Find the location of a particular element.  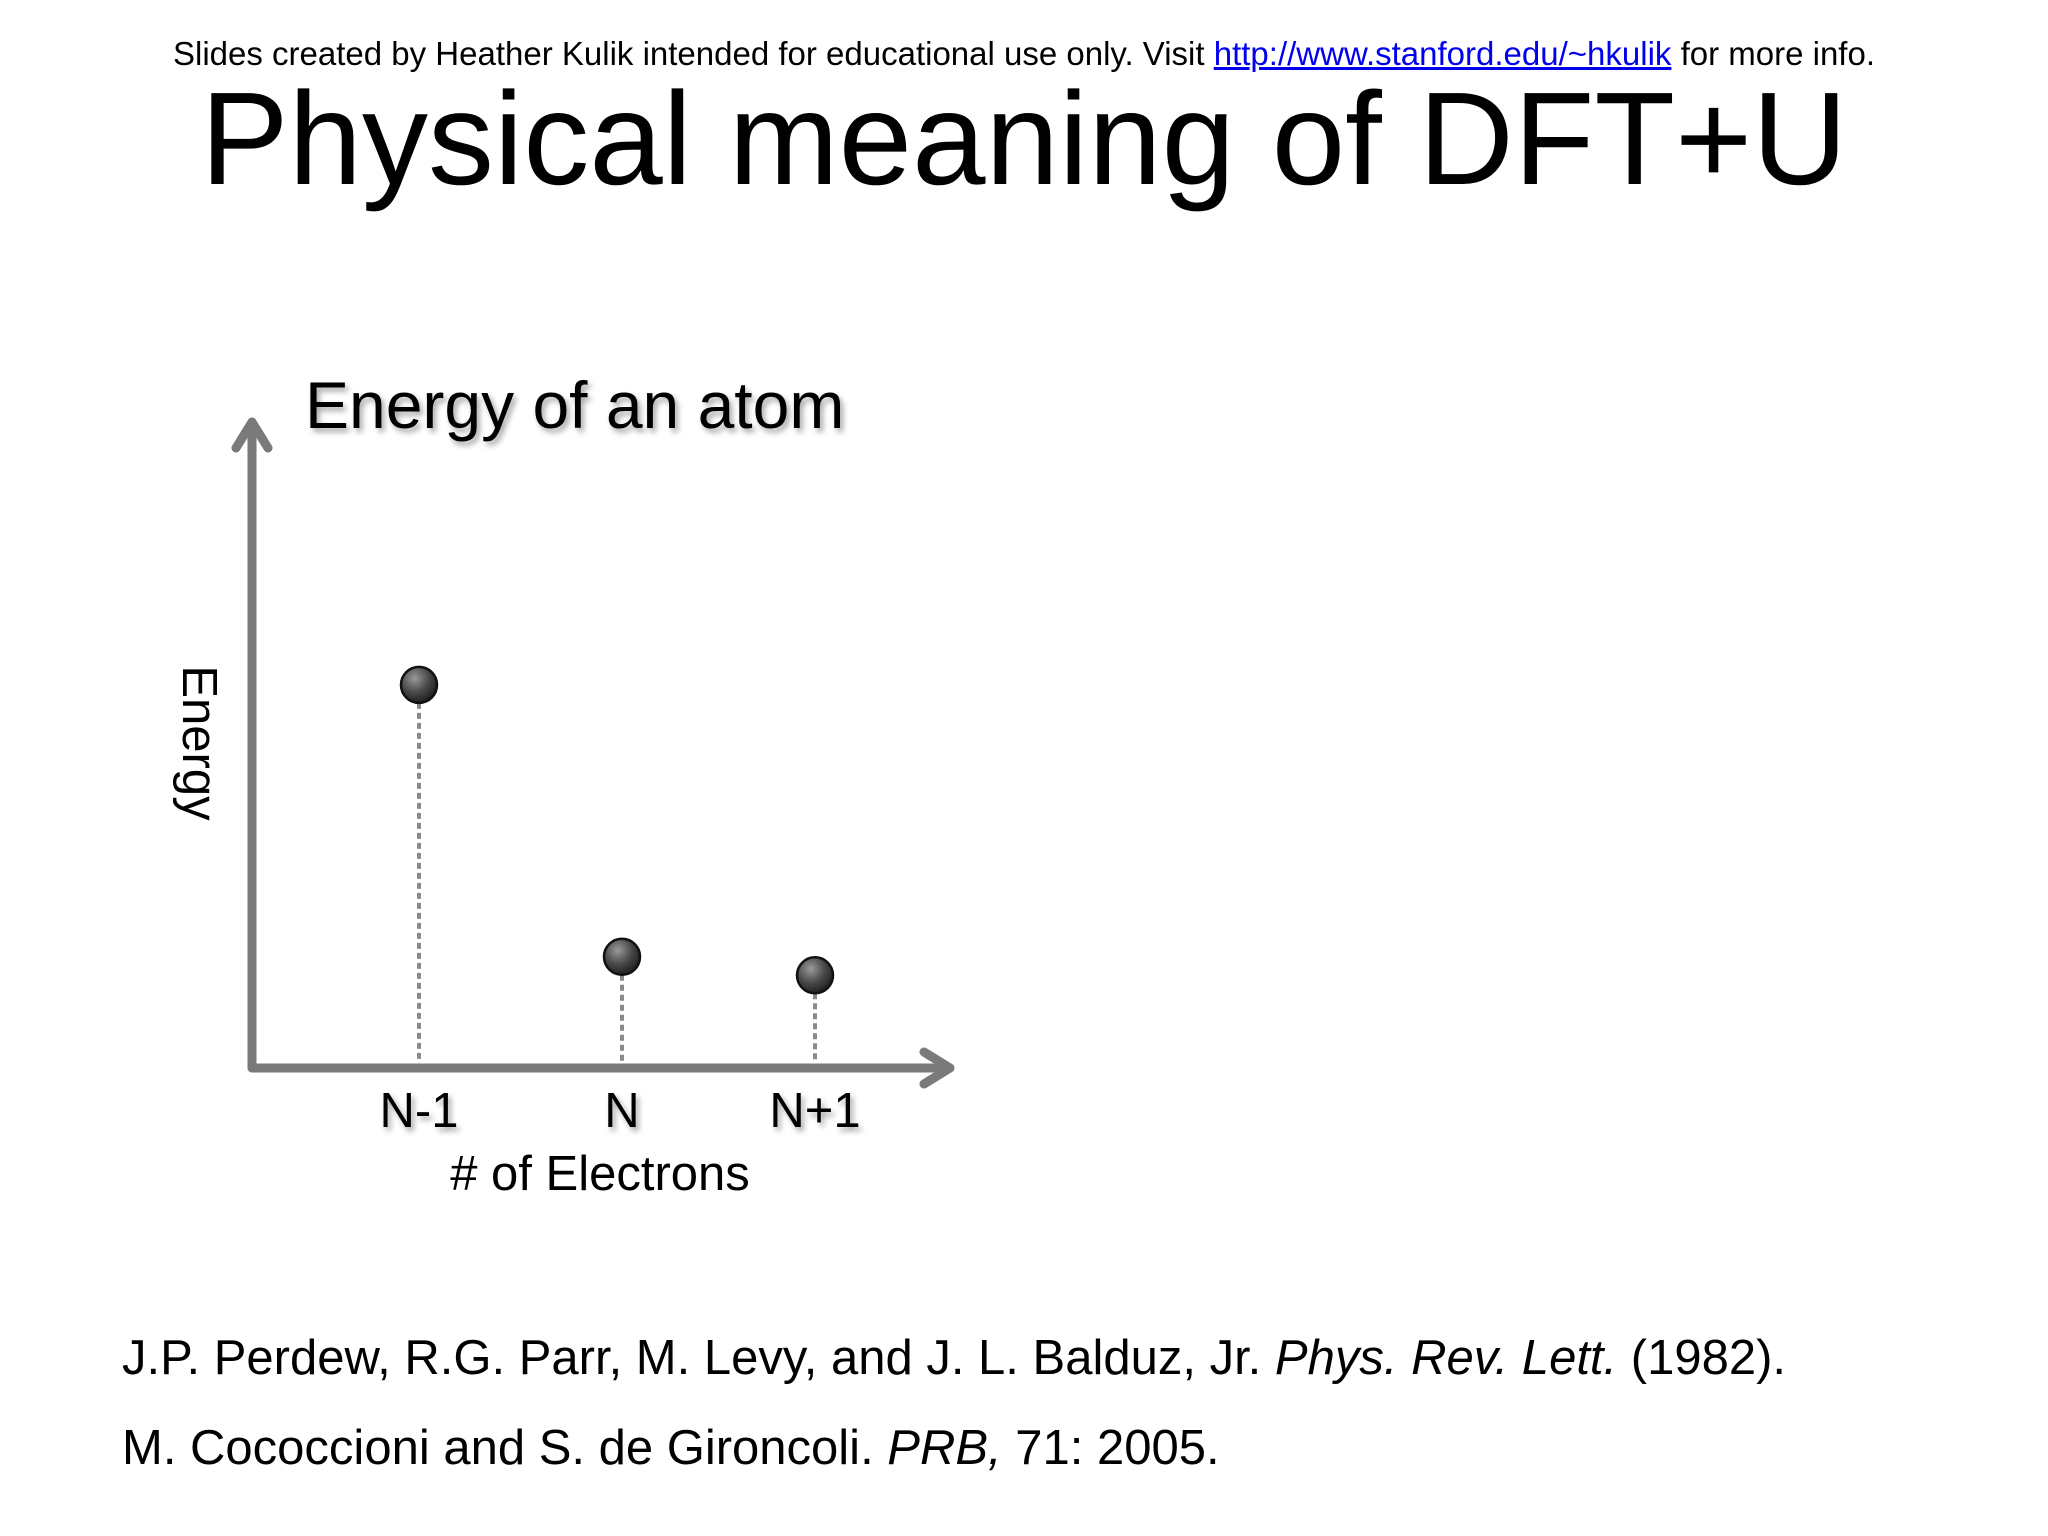

chart-droplines is located at coordinates (617, 882).